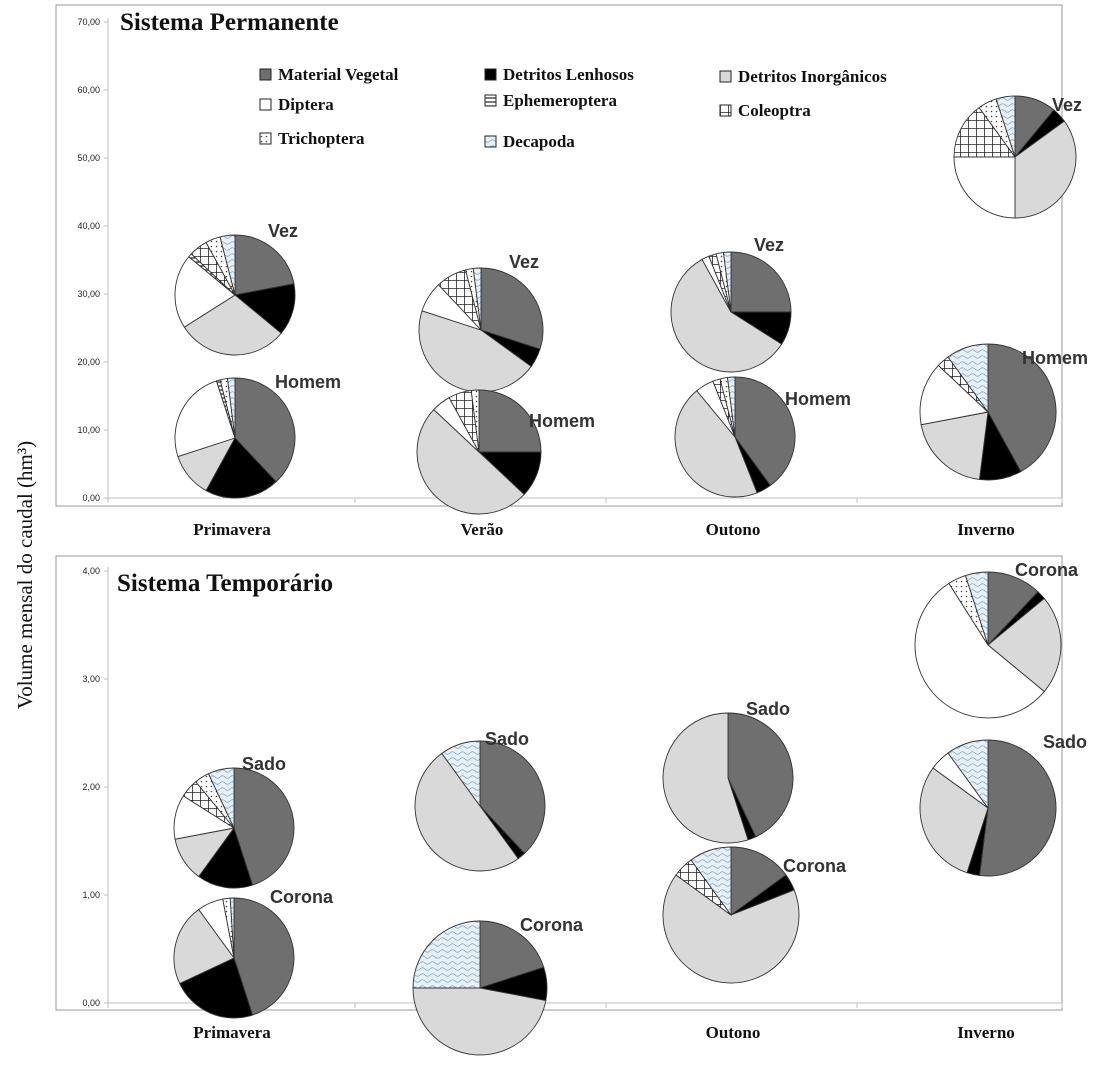 The height and width of the screenshot is (1074, 1118). I want to click on legend-item-dip: Diptera, so click(296, 104).